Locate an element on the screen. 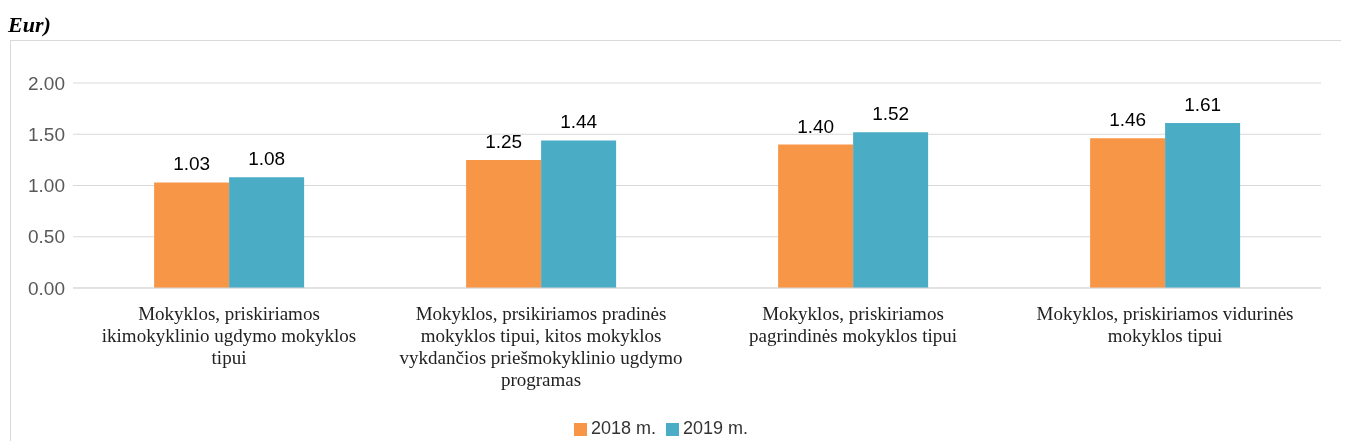 Image resolution: width=1346 pixels, height=448 pixels. text: 1.50 is located at coordinates (46, 134).